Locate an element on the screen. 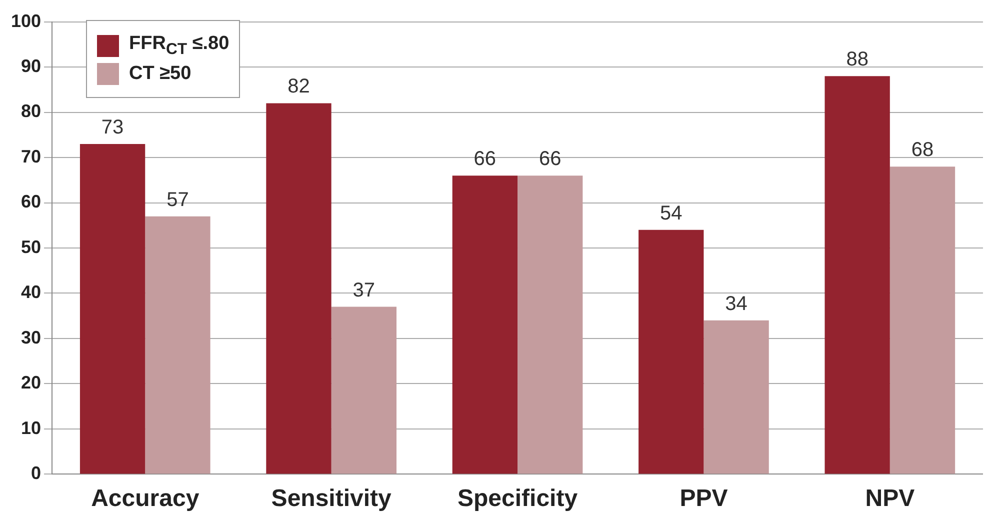 This screenshot has width=991, height=525. x-tick-label: PPV is located at coordinates (704, 498).